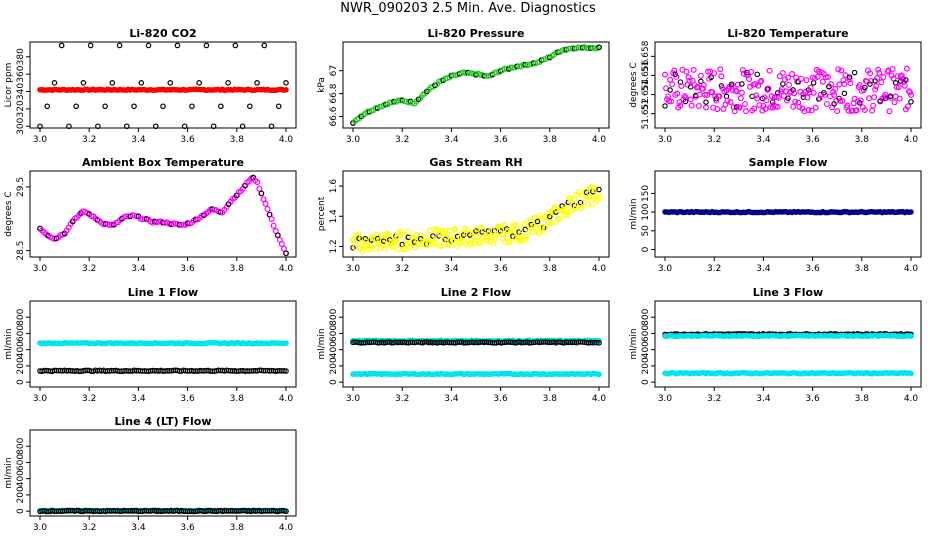  What do you see at coordinates (162, 33) in the screenshot?
I see `panel-title: Li-820 CO2` at bounding box center [162, 33].